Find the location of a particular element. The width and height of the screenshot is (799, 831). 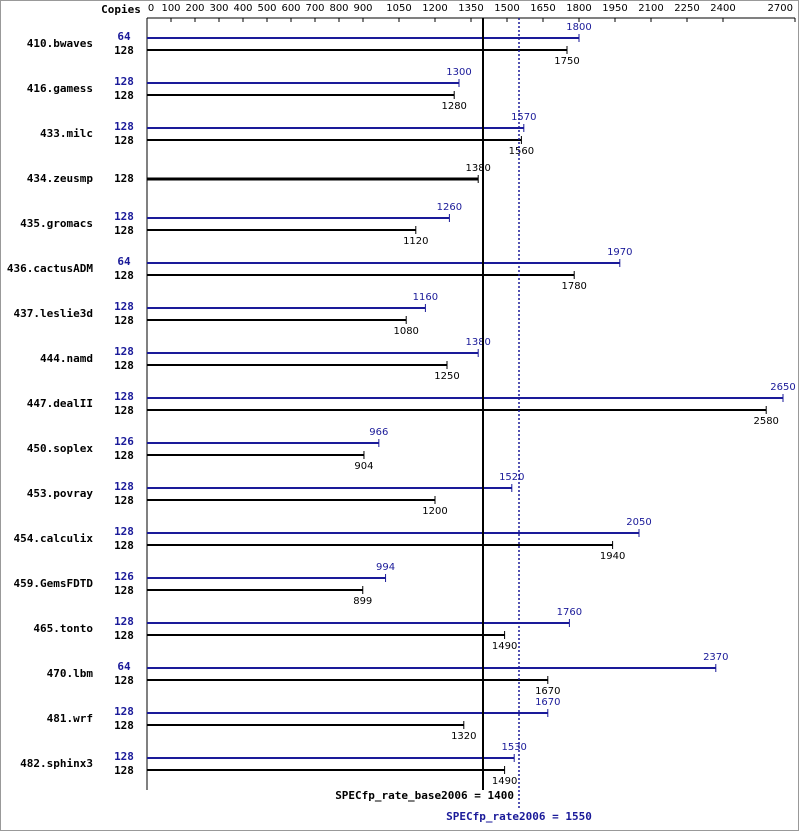

value-label: 1120 is located at coordinates (415, 241).